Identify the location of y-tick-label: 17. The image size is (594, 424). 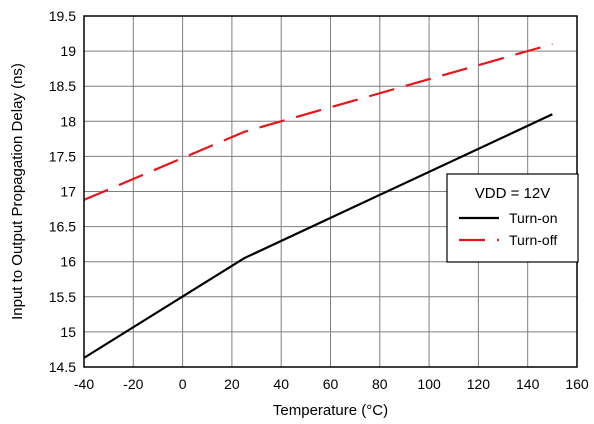
(68, 192).